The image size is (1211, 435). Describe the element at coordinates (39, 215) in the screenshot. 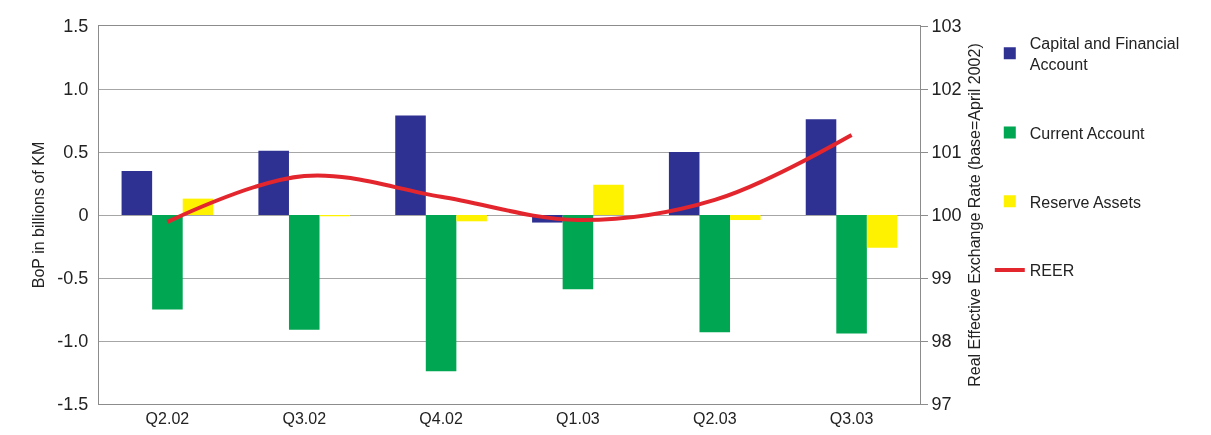

I see `y-axis-title: BoP in billions of KM` at that location.